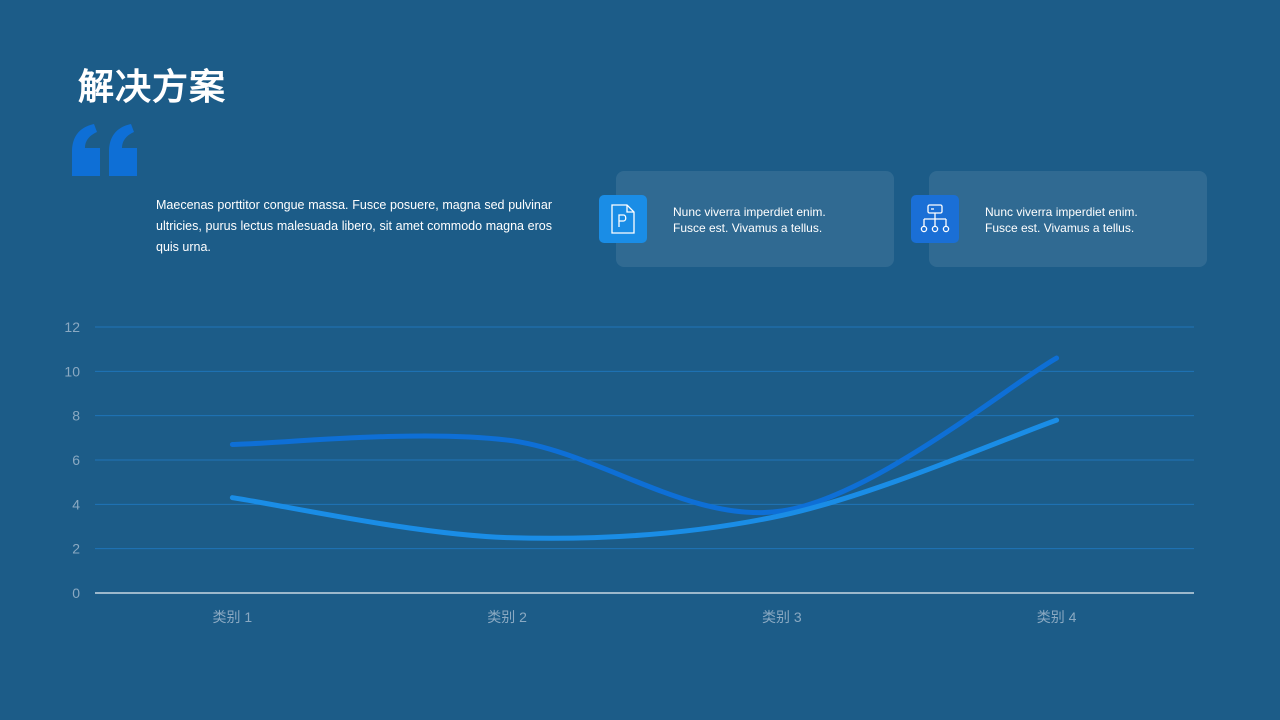 Image resolution: width=1280 pixels, height=720 pixels. Describe the element at coordinates (152, 87) in the screenshot. I see `page-title: 解决方案` at that location.